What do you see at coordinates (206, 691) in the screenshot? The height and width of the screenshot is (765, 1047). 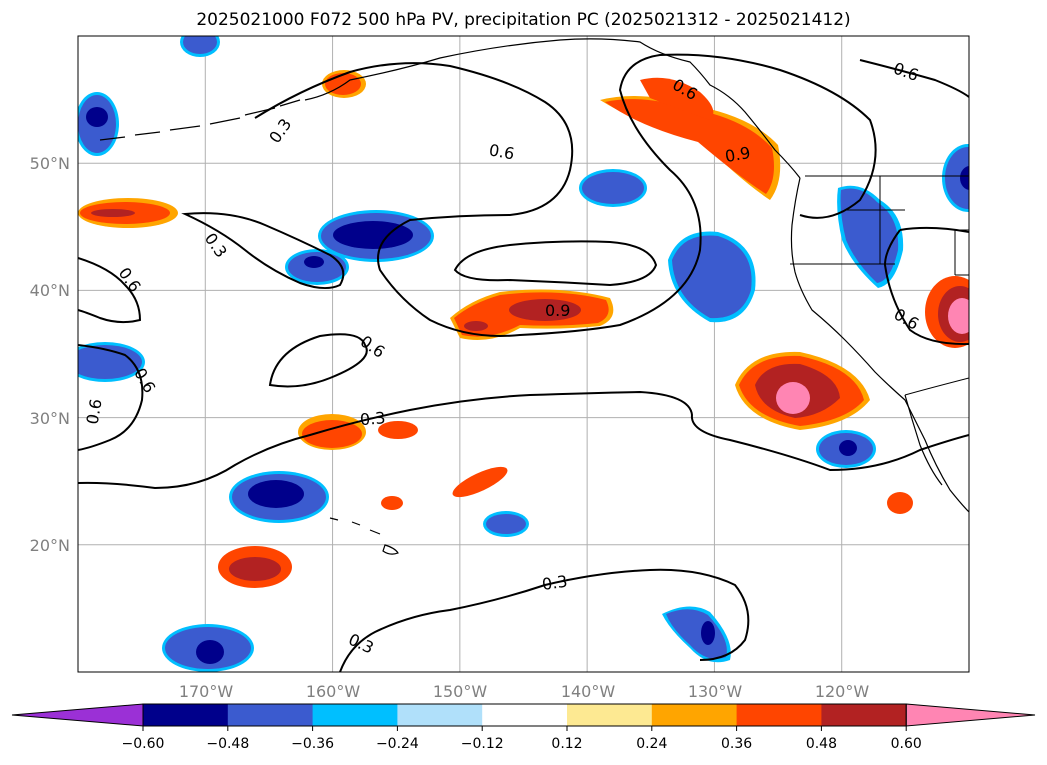 I see `lon-label: 170°W` at bounding box center [206, 691].